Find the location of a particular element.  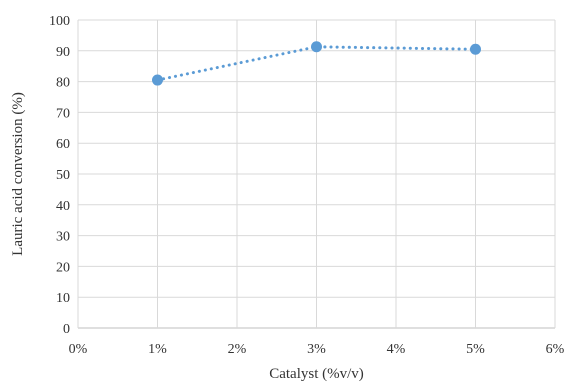

x-tick-label: 4% is located at coordinates (396, 349).